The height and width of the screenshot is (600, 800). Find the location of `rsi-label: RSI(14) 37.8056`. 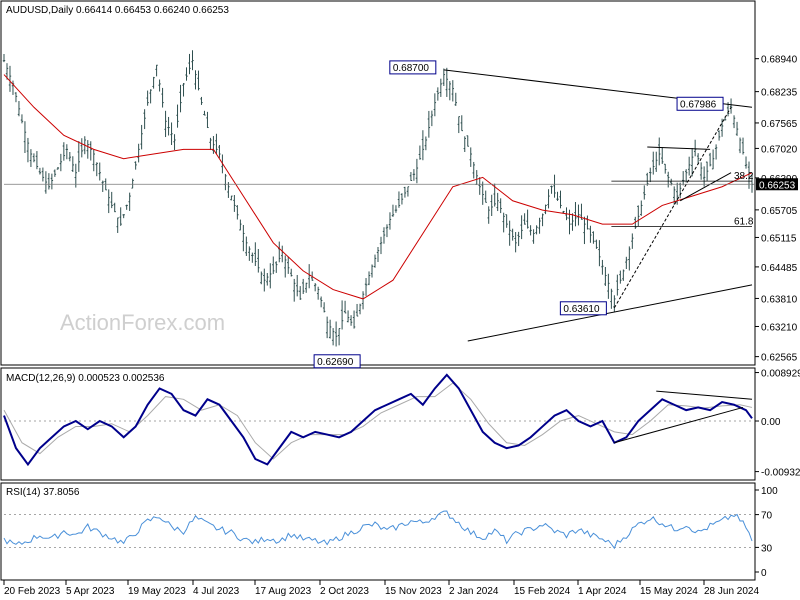

rsi-label: RSI(14) 37.8056 is located at coordinates (43, 492).